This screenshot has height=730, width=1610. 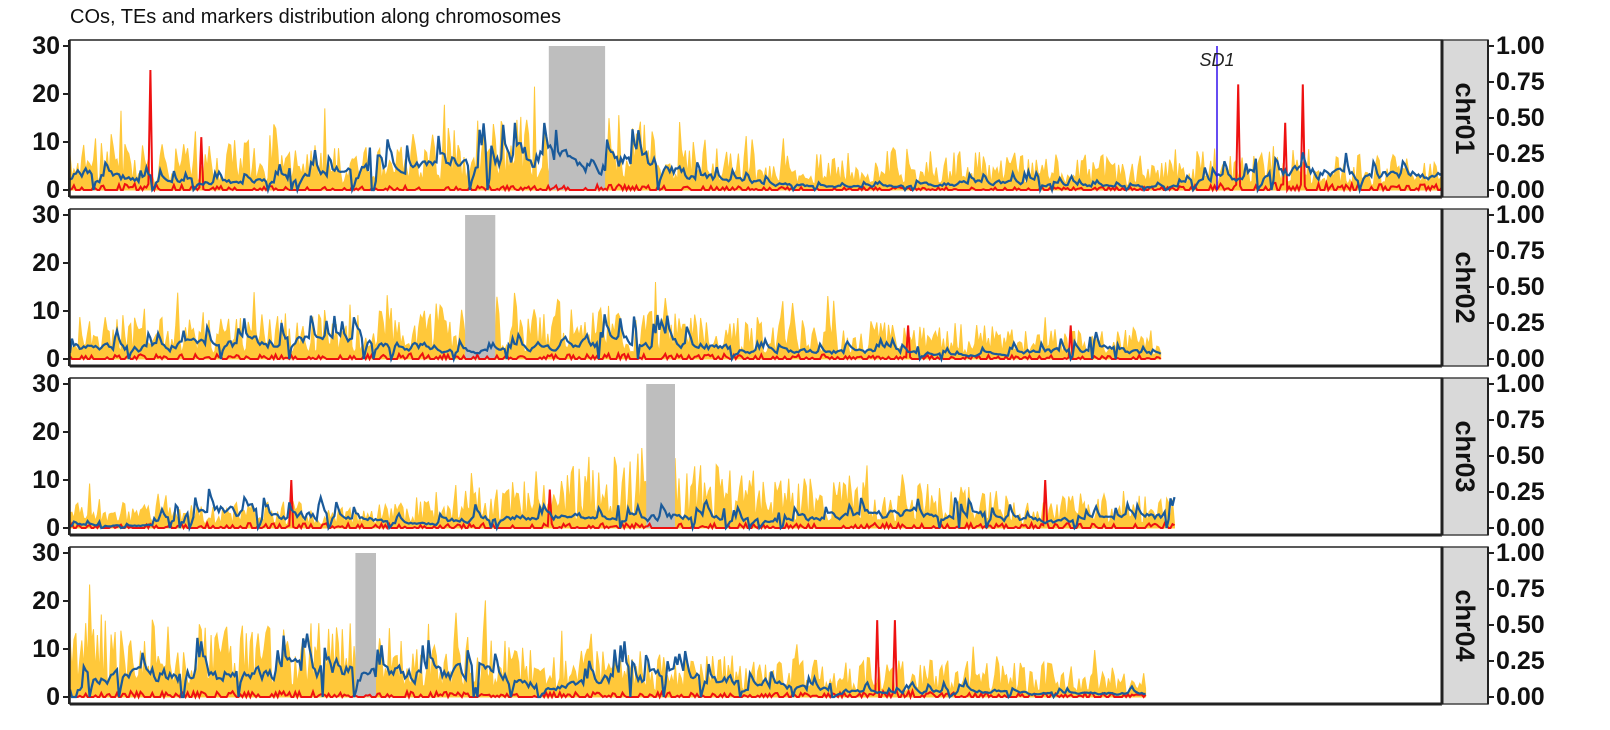 I want to click on plot-area-chr02, so click(x=616, y=289).